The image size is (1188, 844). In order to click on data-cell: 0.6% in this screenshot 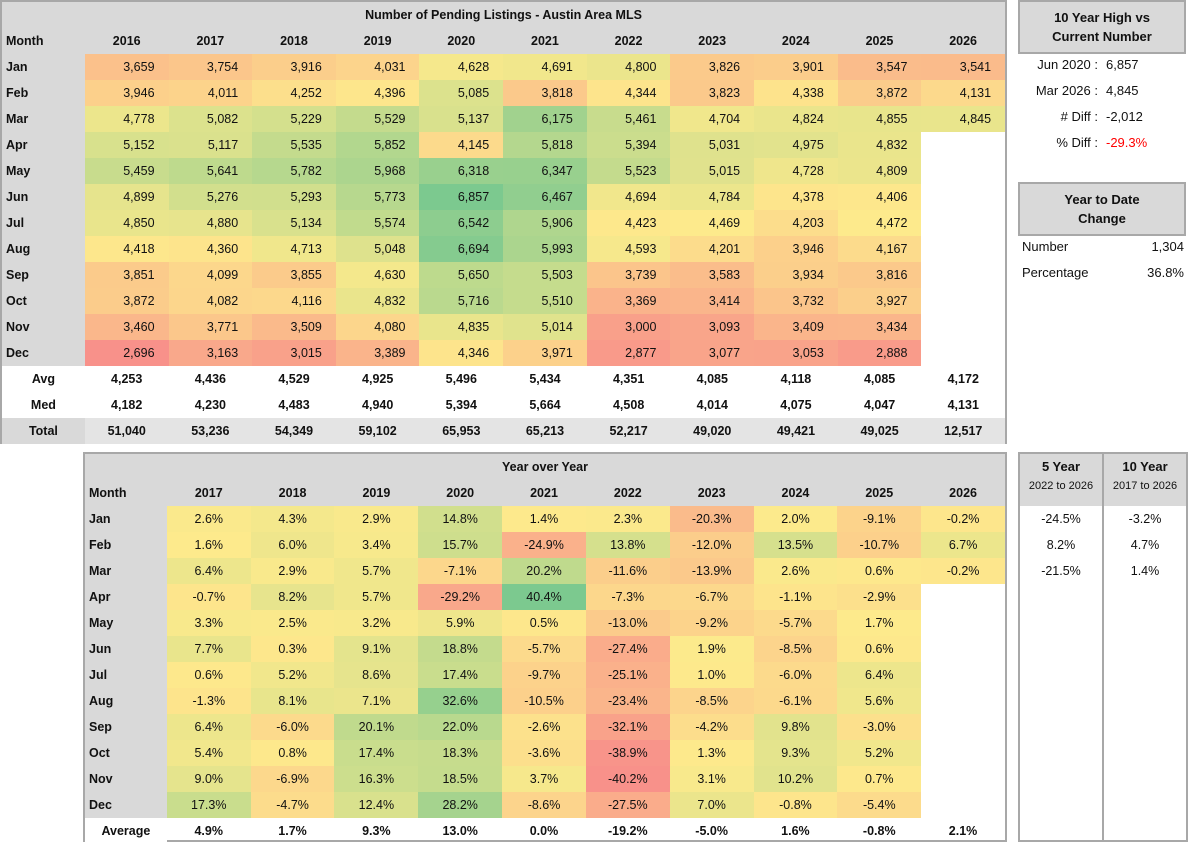, I will do `click(208, 675)`.